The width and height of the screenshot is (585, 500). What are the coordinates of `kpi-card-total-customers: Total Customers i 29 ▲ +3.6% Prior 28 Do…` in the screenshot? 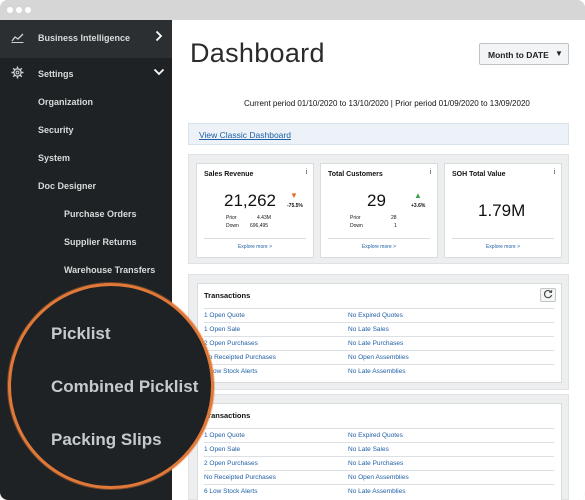 It's located at (379, 210).